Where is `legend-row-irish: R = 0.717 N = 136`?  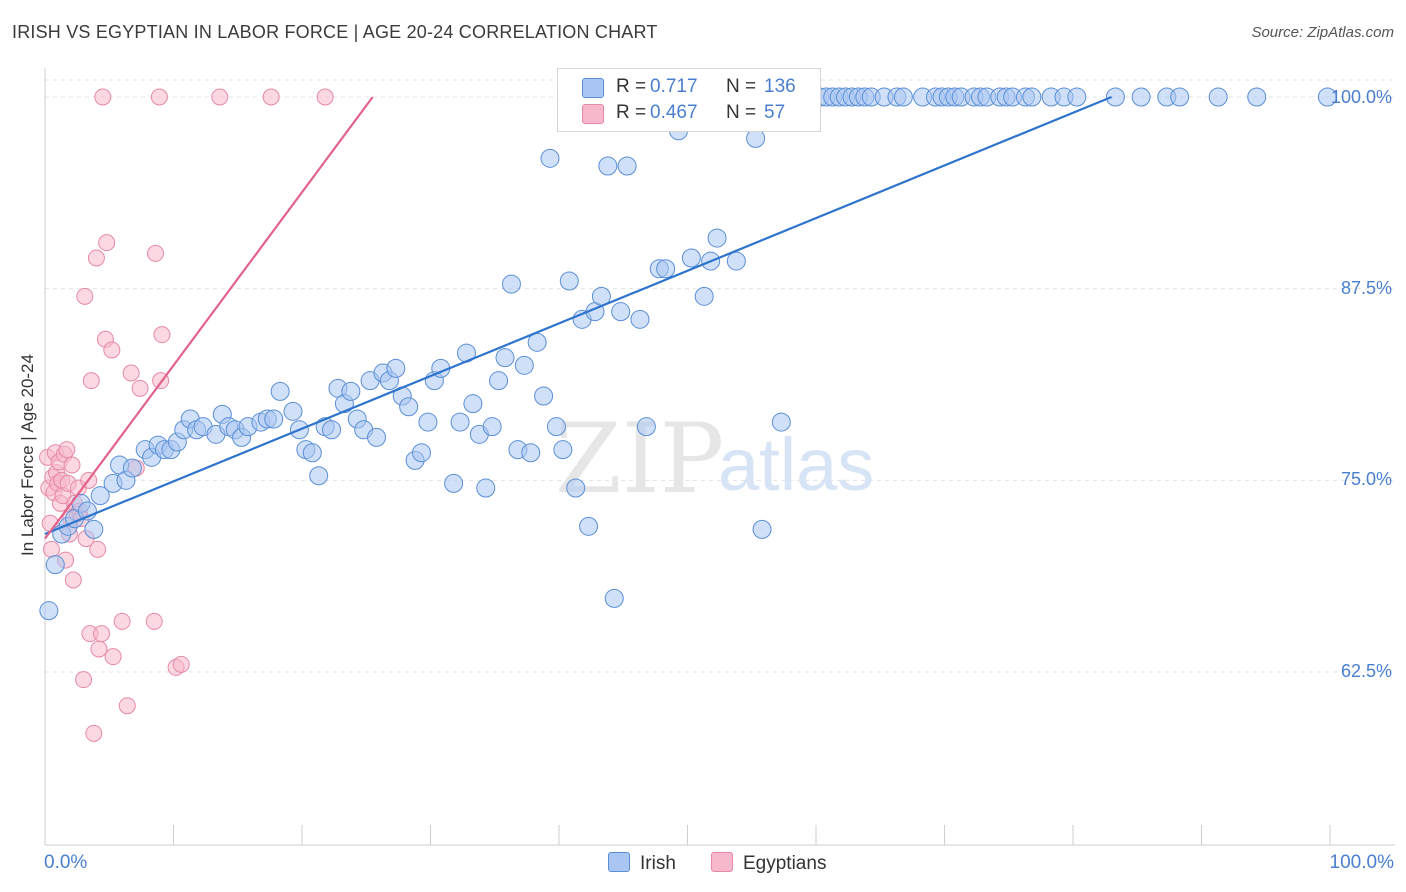
legend-row-irish: R = 0.717 N = 136 is located at coordinates (689, 88).